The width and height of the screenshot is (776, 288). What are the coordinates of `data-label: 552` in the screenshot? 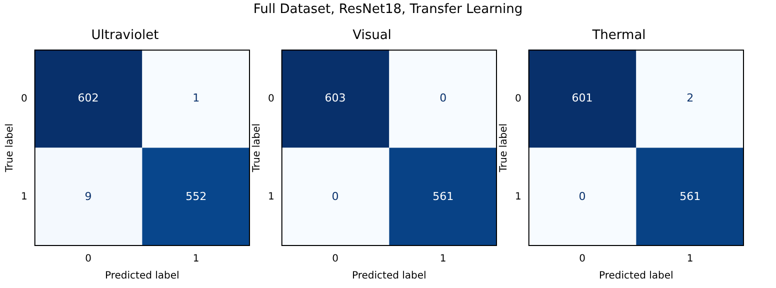 It's located at (196, 196).